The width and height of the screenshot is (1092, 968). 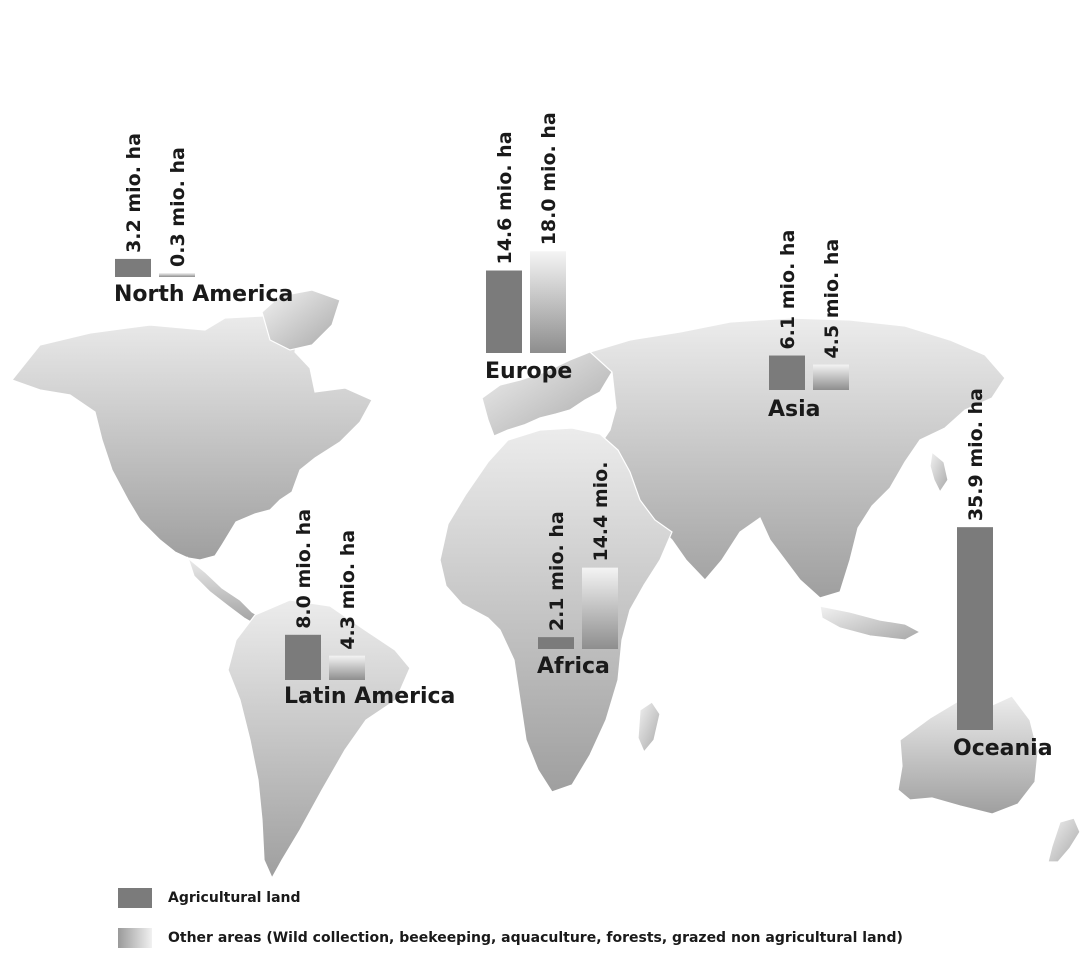 I want to click on bar-agricultural-asia, so click(x=787, y=372).